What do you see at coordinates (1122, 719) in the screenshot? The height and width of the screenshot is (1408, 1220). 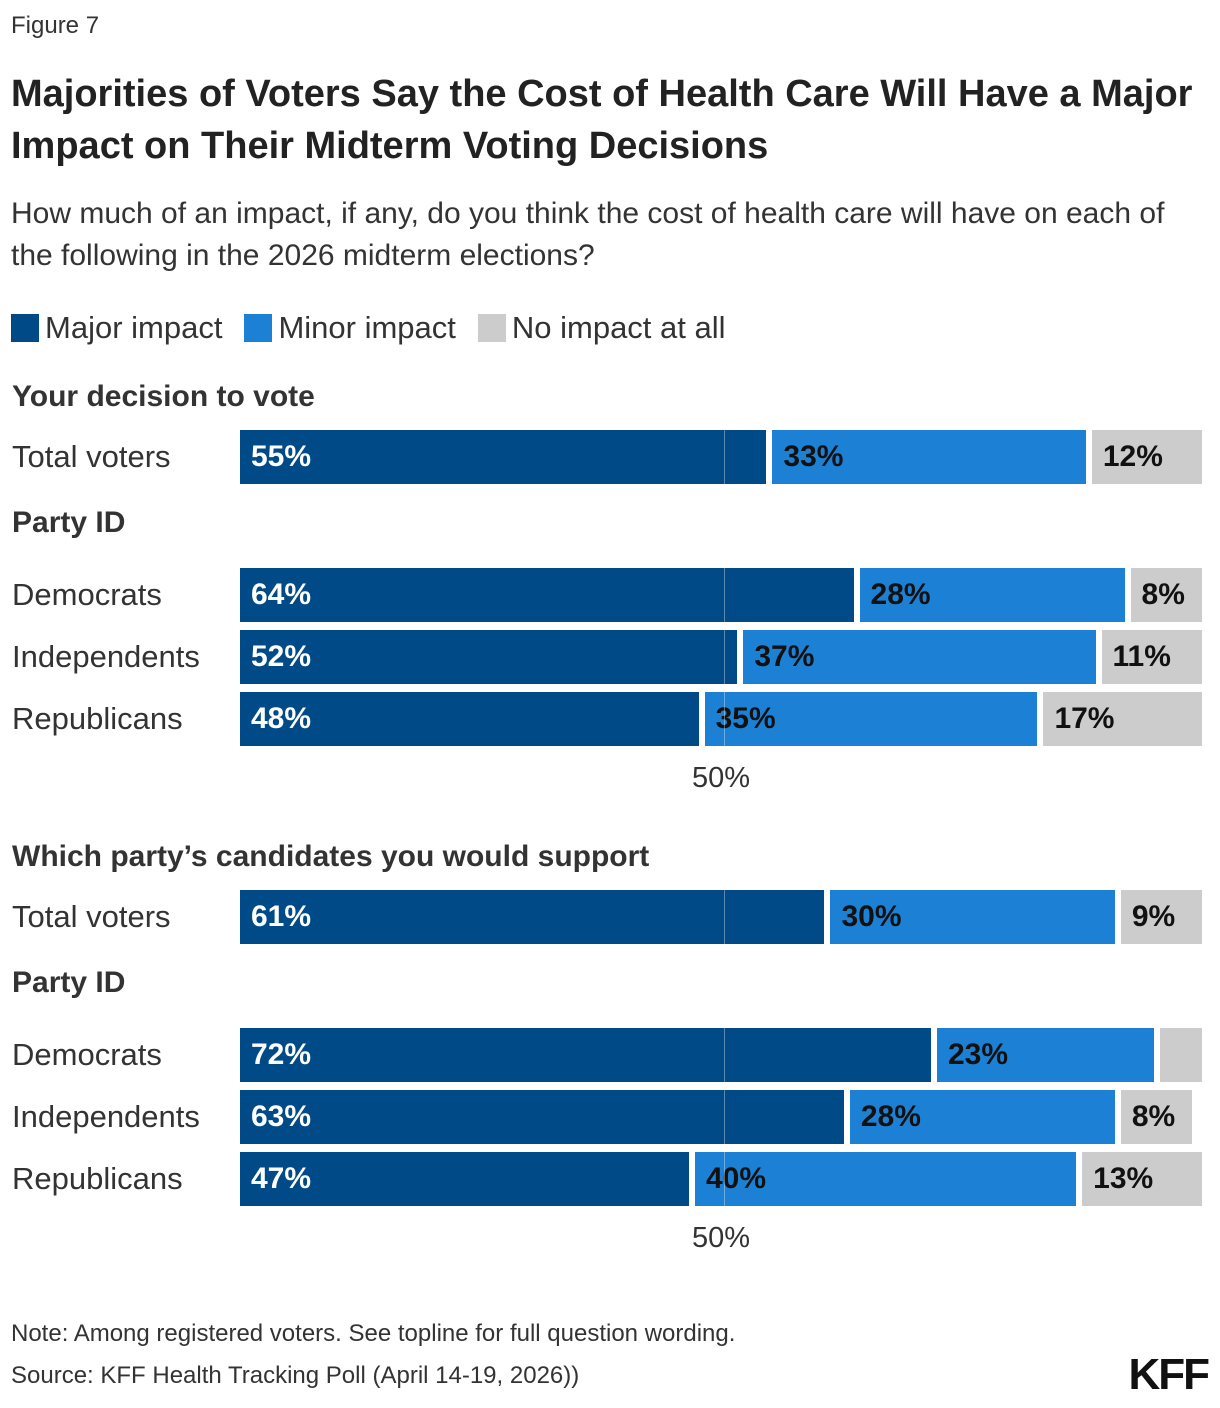 I see `bar-segment-none: 17%` at bounding box center [1122, 719].